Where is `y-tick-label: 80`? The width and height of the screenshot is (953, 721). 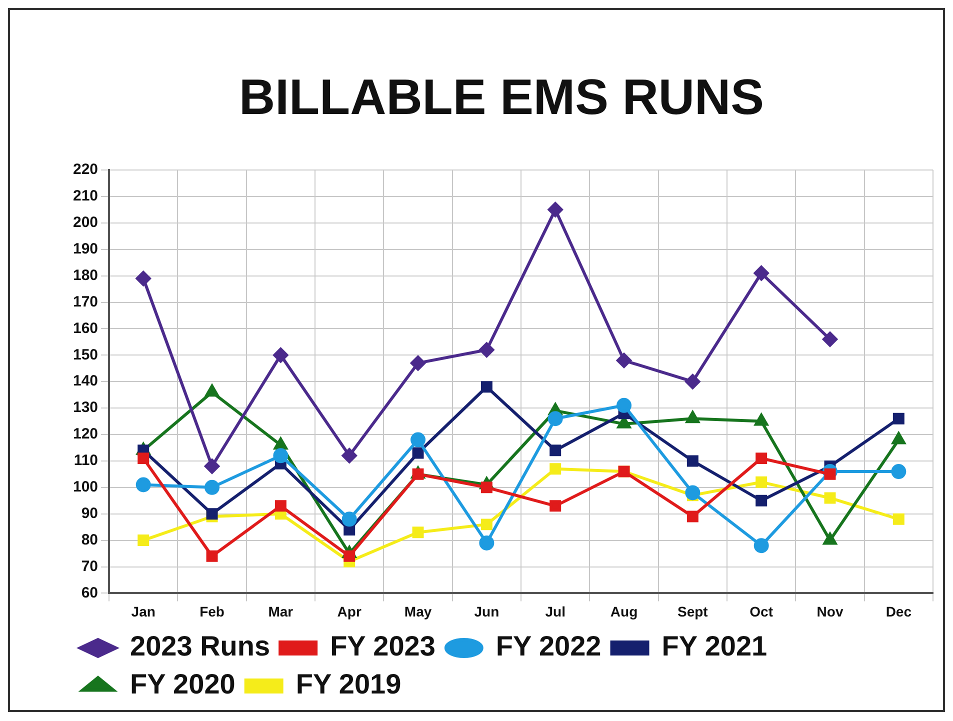 y-tick-label: 80 is located at coordinates (89, 539).